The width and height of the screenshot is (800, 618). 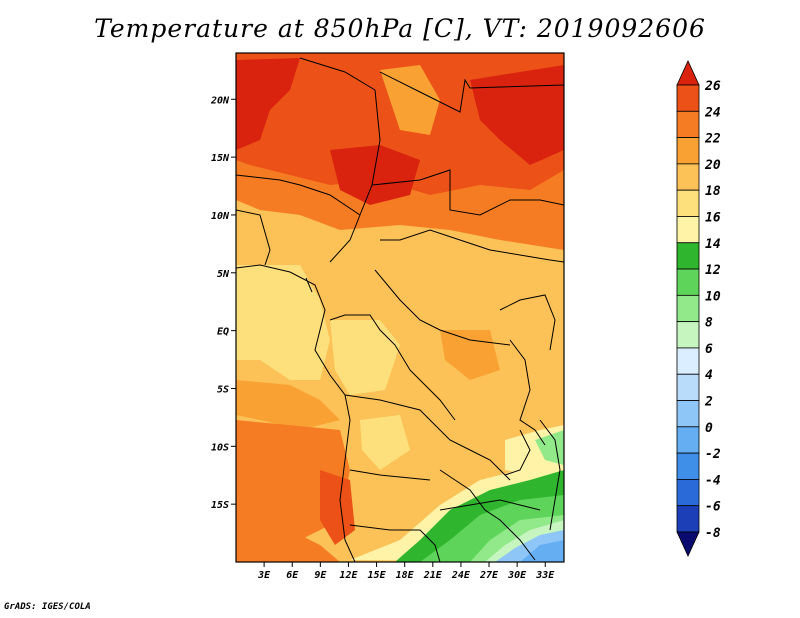 What do you see at coordinates (220, 447) in the screenshot?
I see `lat-tick-label: 10S` at bounding box center [220, 447].